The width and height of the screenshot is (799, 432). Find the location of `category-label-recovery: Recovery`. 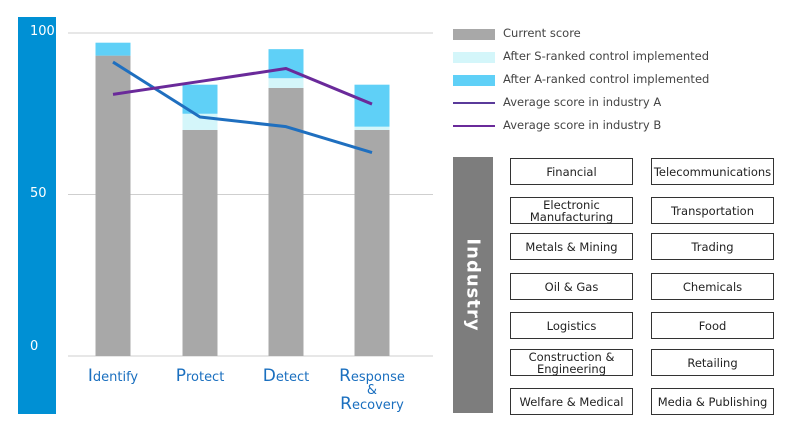

category-label-recovery: Recovery is located at coordinates (372, 404).